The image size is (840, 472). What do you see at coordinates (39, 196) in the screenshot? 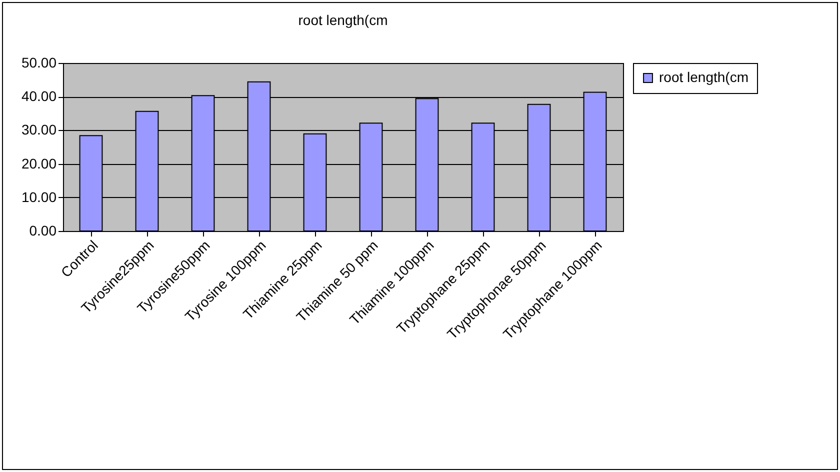
I see `y-tick-label: 10.00` at bounding box center [39, 196].